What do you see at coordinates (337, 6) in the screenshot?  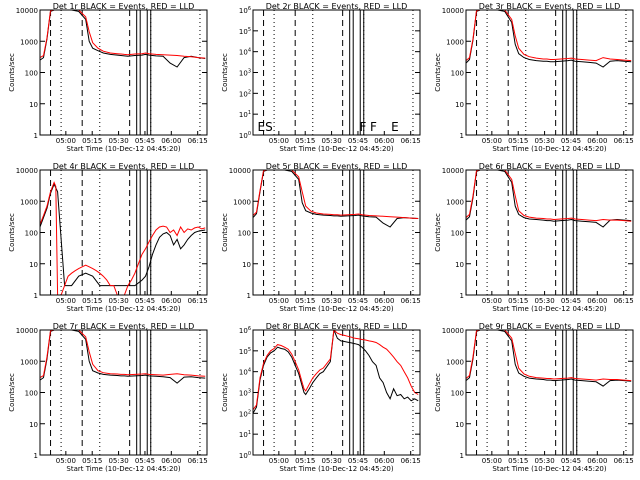 I see `chart-title: Det 2r BLACK = Events, RED = LLD` at bounding box center [337, 6].